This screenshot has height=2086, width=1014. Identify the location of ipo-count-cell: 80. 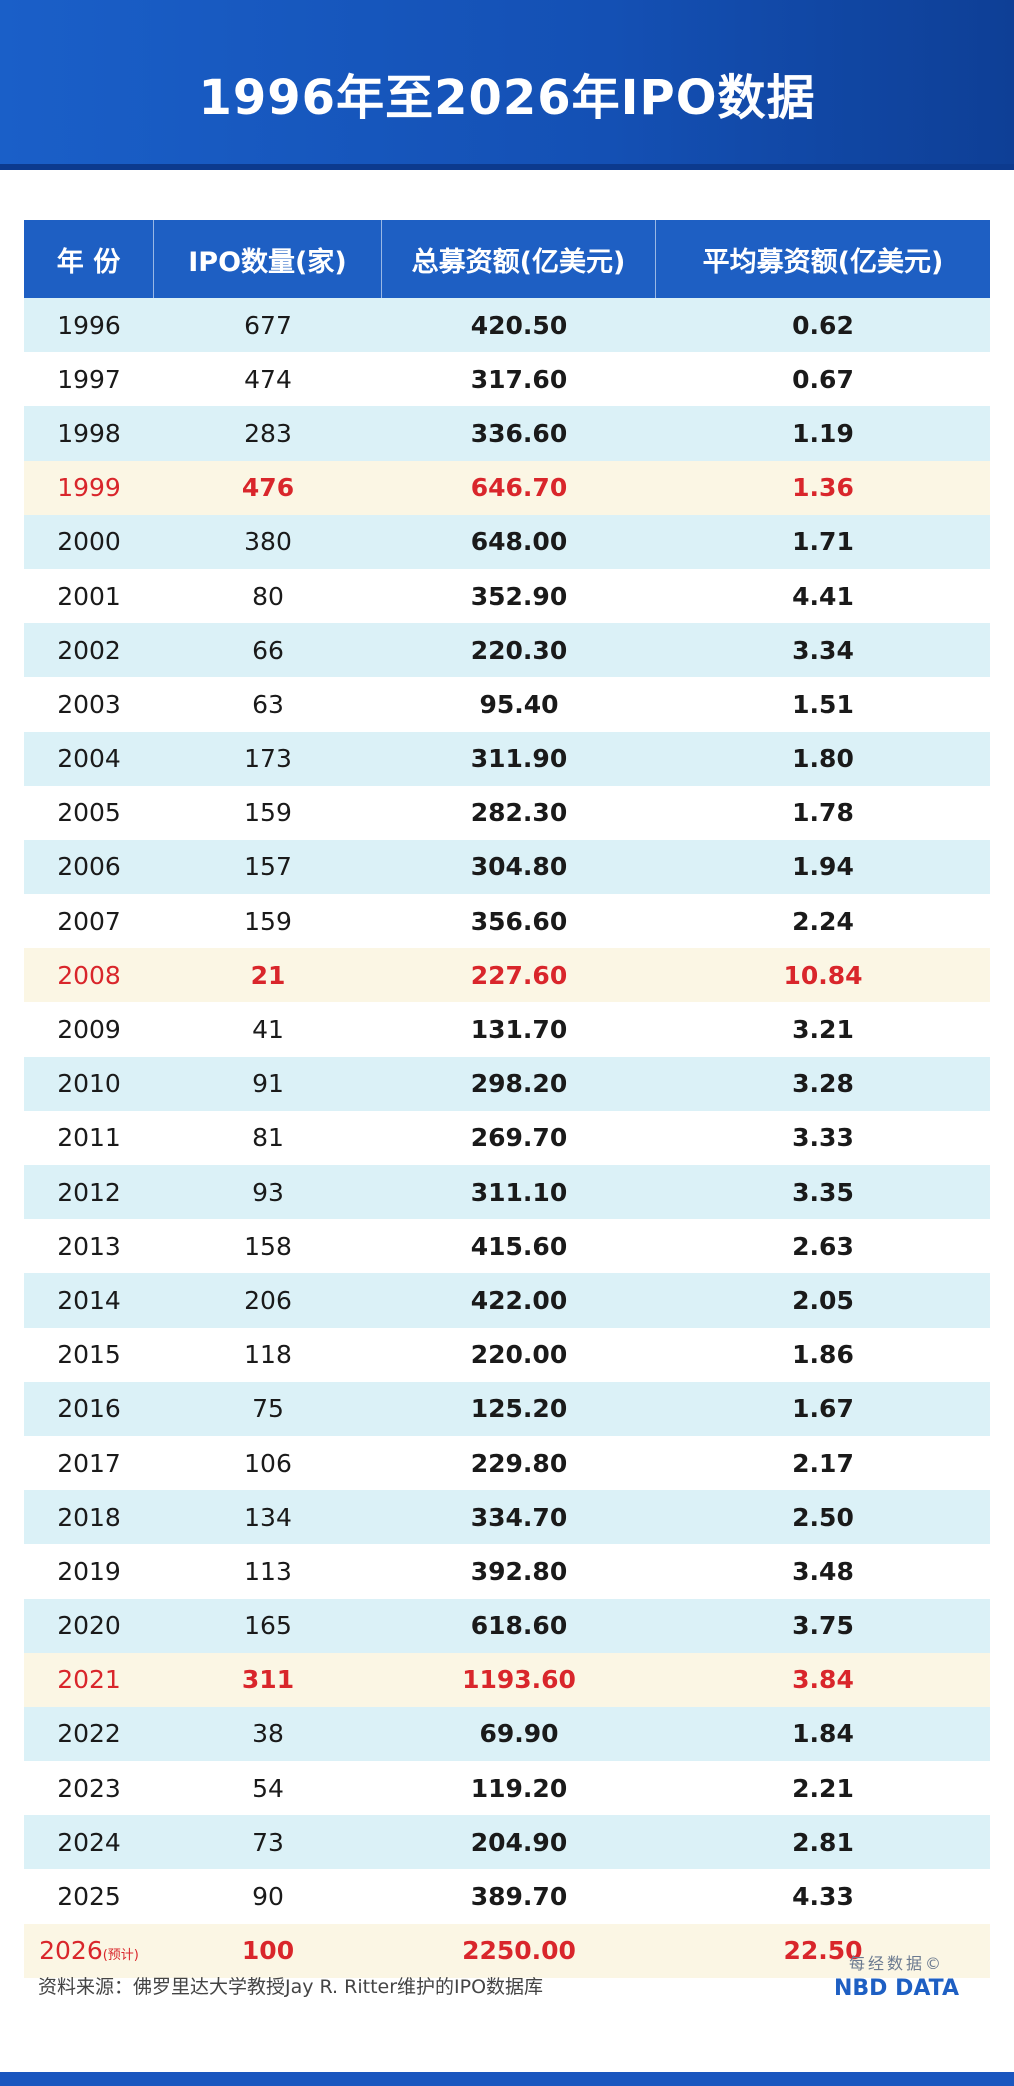
(268, 596).